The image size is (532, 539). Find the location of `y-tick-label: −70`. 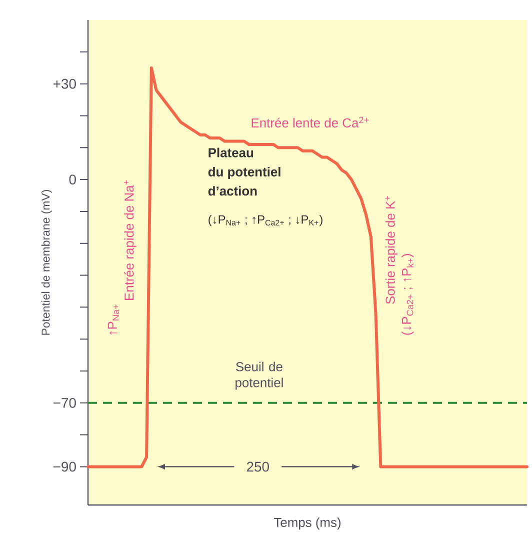

y-tick-label: −70 is located at coordinates (65, 403).